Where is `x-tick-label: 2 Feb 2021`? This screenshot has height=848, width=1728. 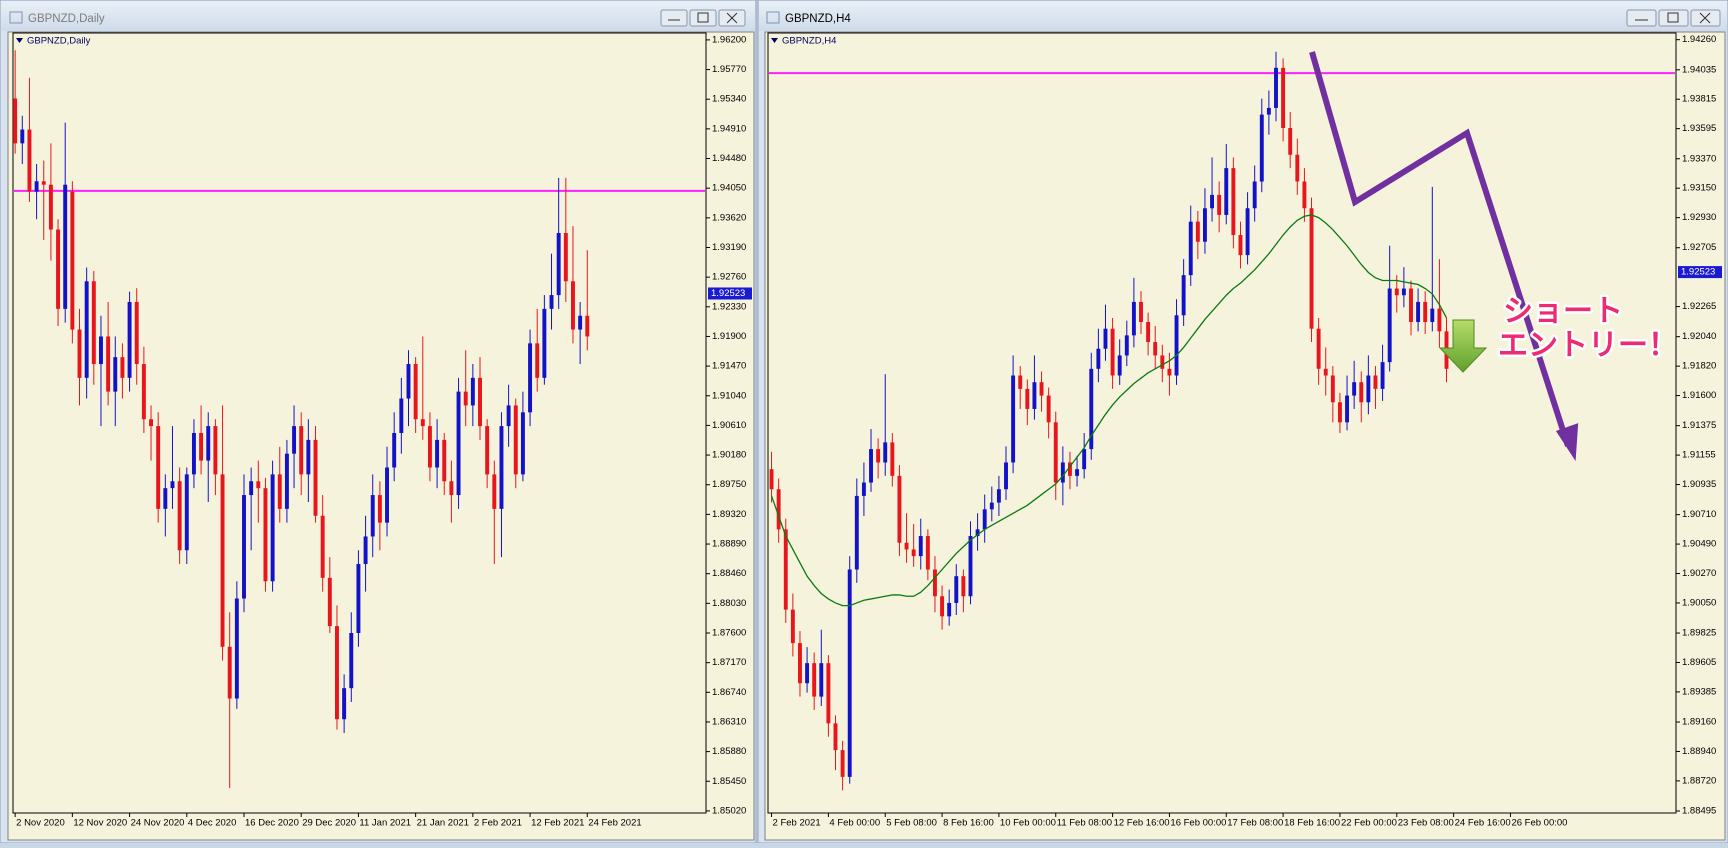
x-tick-label: 2 Feb 2021 is located at coordinates (797, 823).